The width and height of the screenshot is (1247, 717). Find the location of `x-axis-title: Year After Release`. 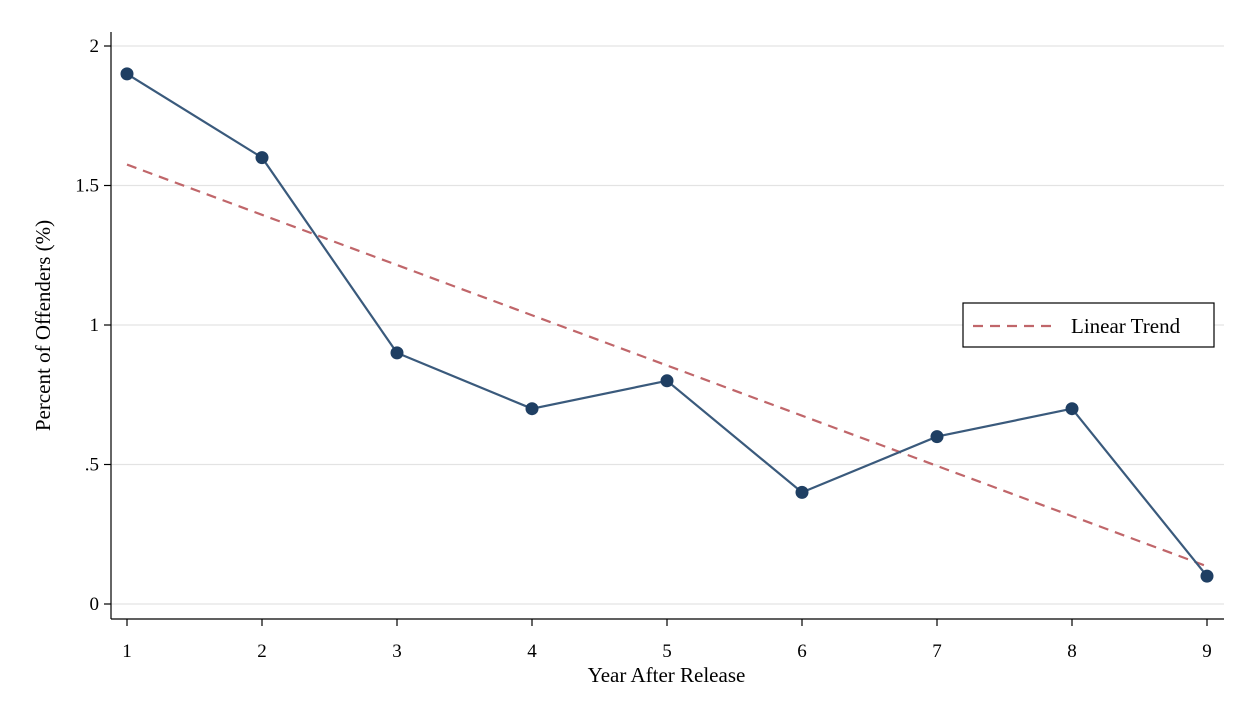

x-axis-title: Year After Release is located at coordinates (667, 675).